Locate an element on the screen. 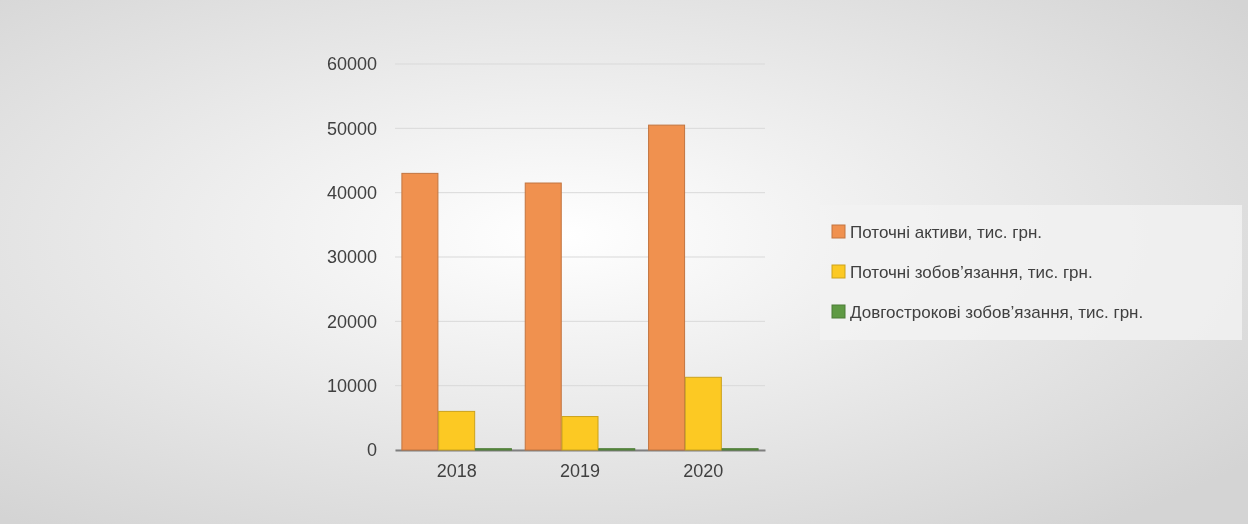  x-tick-label: 2018 is located at coordinates (456, 470).